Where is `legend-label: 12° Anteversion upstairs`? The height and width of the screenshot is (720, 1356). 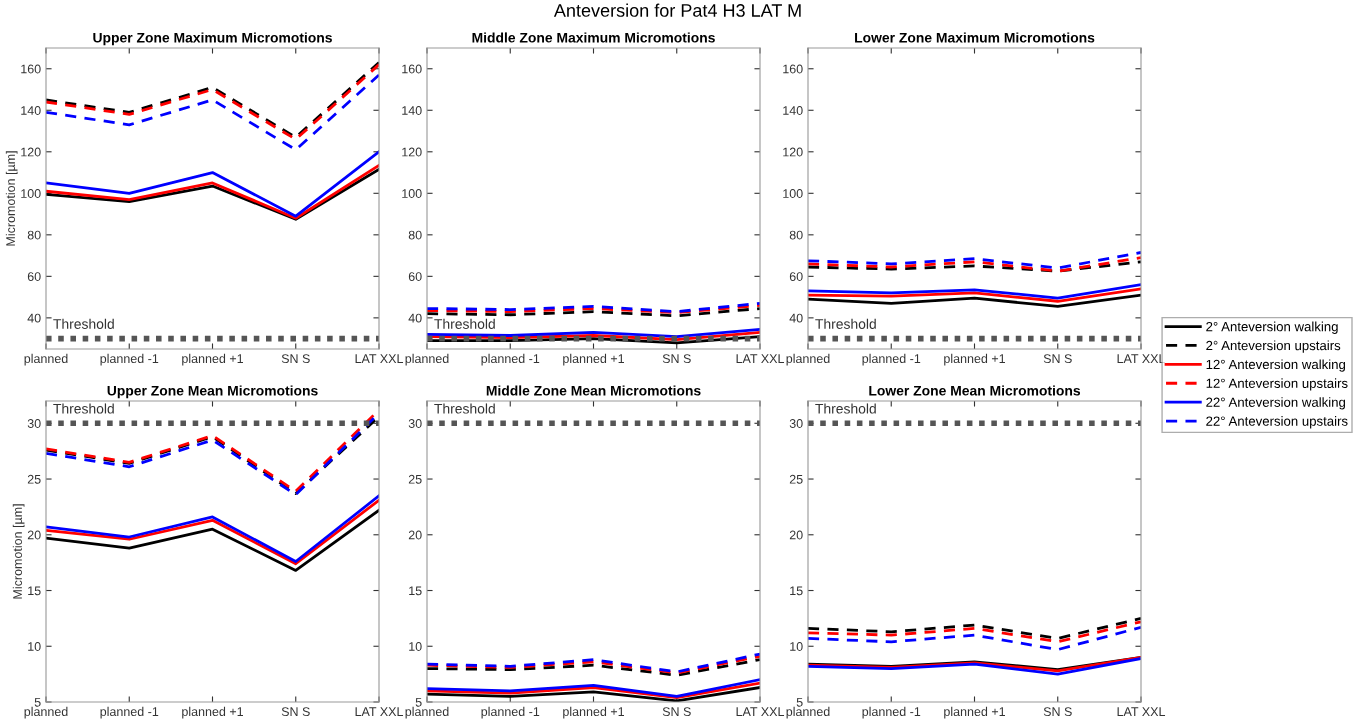
legend-label: 12° Anteversion upstairs is located at coordinates (1277, 384).